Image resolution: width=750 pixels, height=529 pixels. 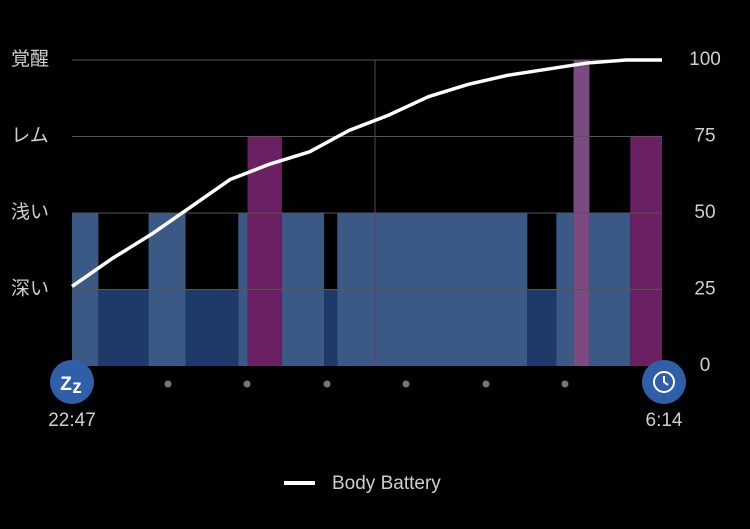 I want to click on stage-label: 覚醒, so click(x=30, y=59).